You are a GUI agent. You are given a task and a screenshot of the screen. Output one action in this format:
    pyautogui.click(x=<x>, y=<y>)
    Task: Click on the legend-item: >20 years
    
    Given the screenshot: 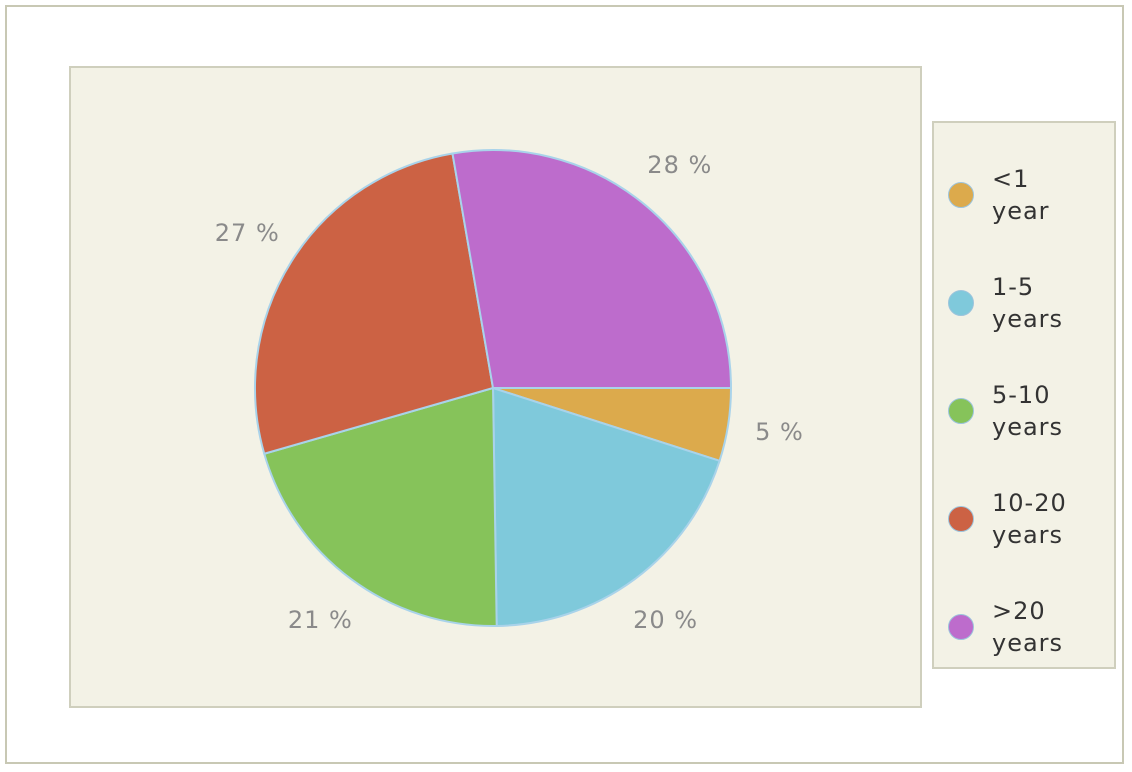 What is the action you would take?
    pyautogui.click(x=1031, y=627)
    